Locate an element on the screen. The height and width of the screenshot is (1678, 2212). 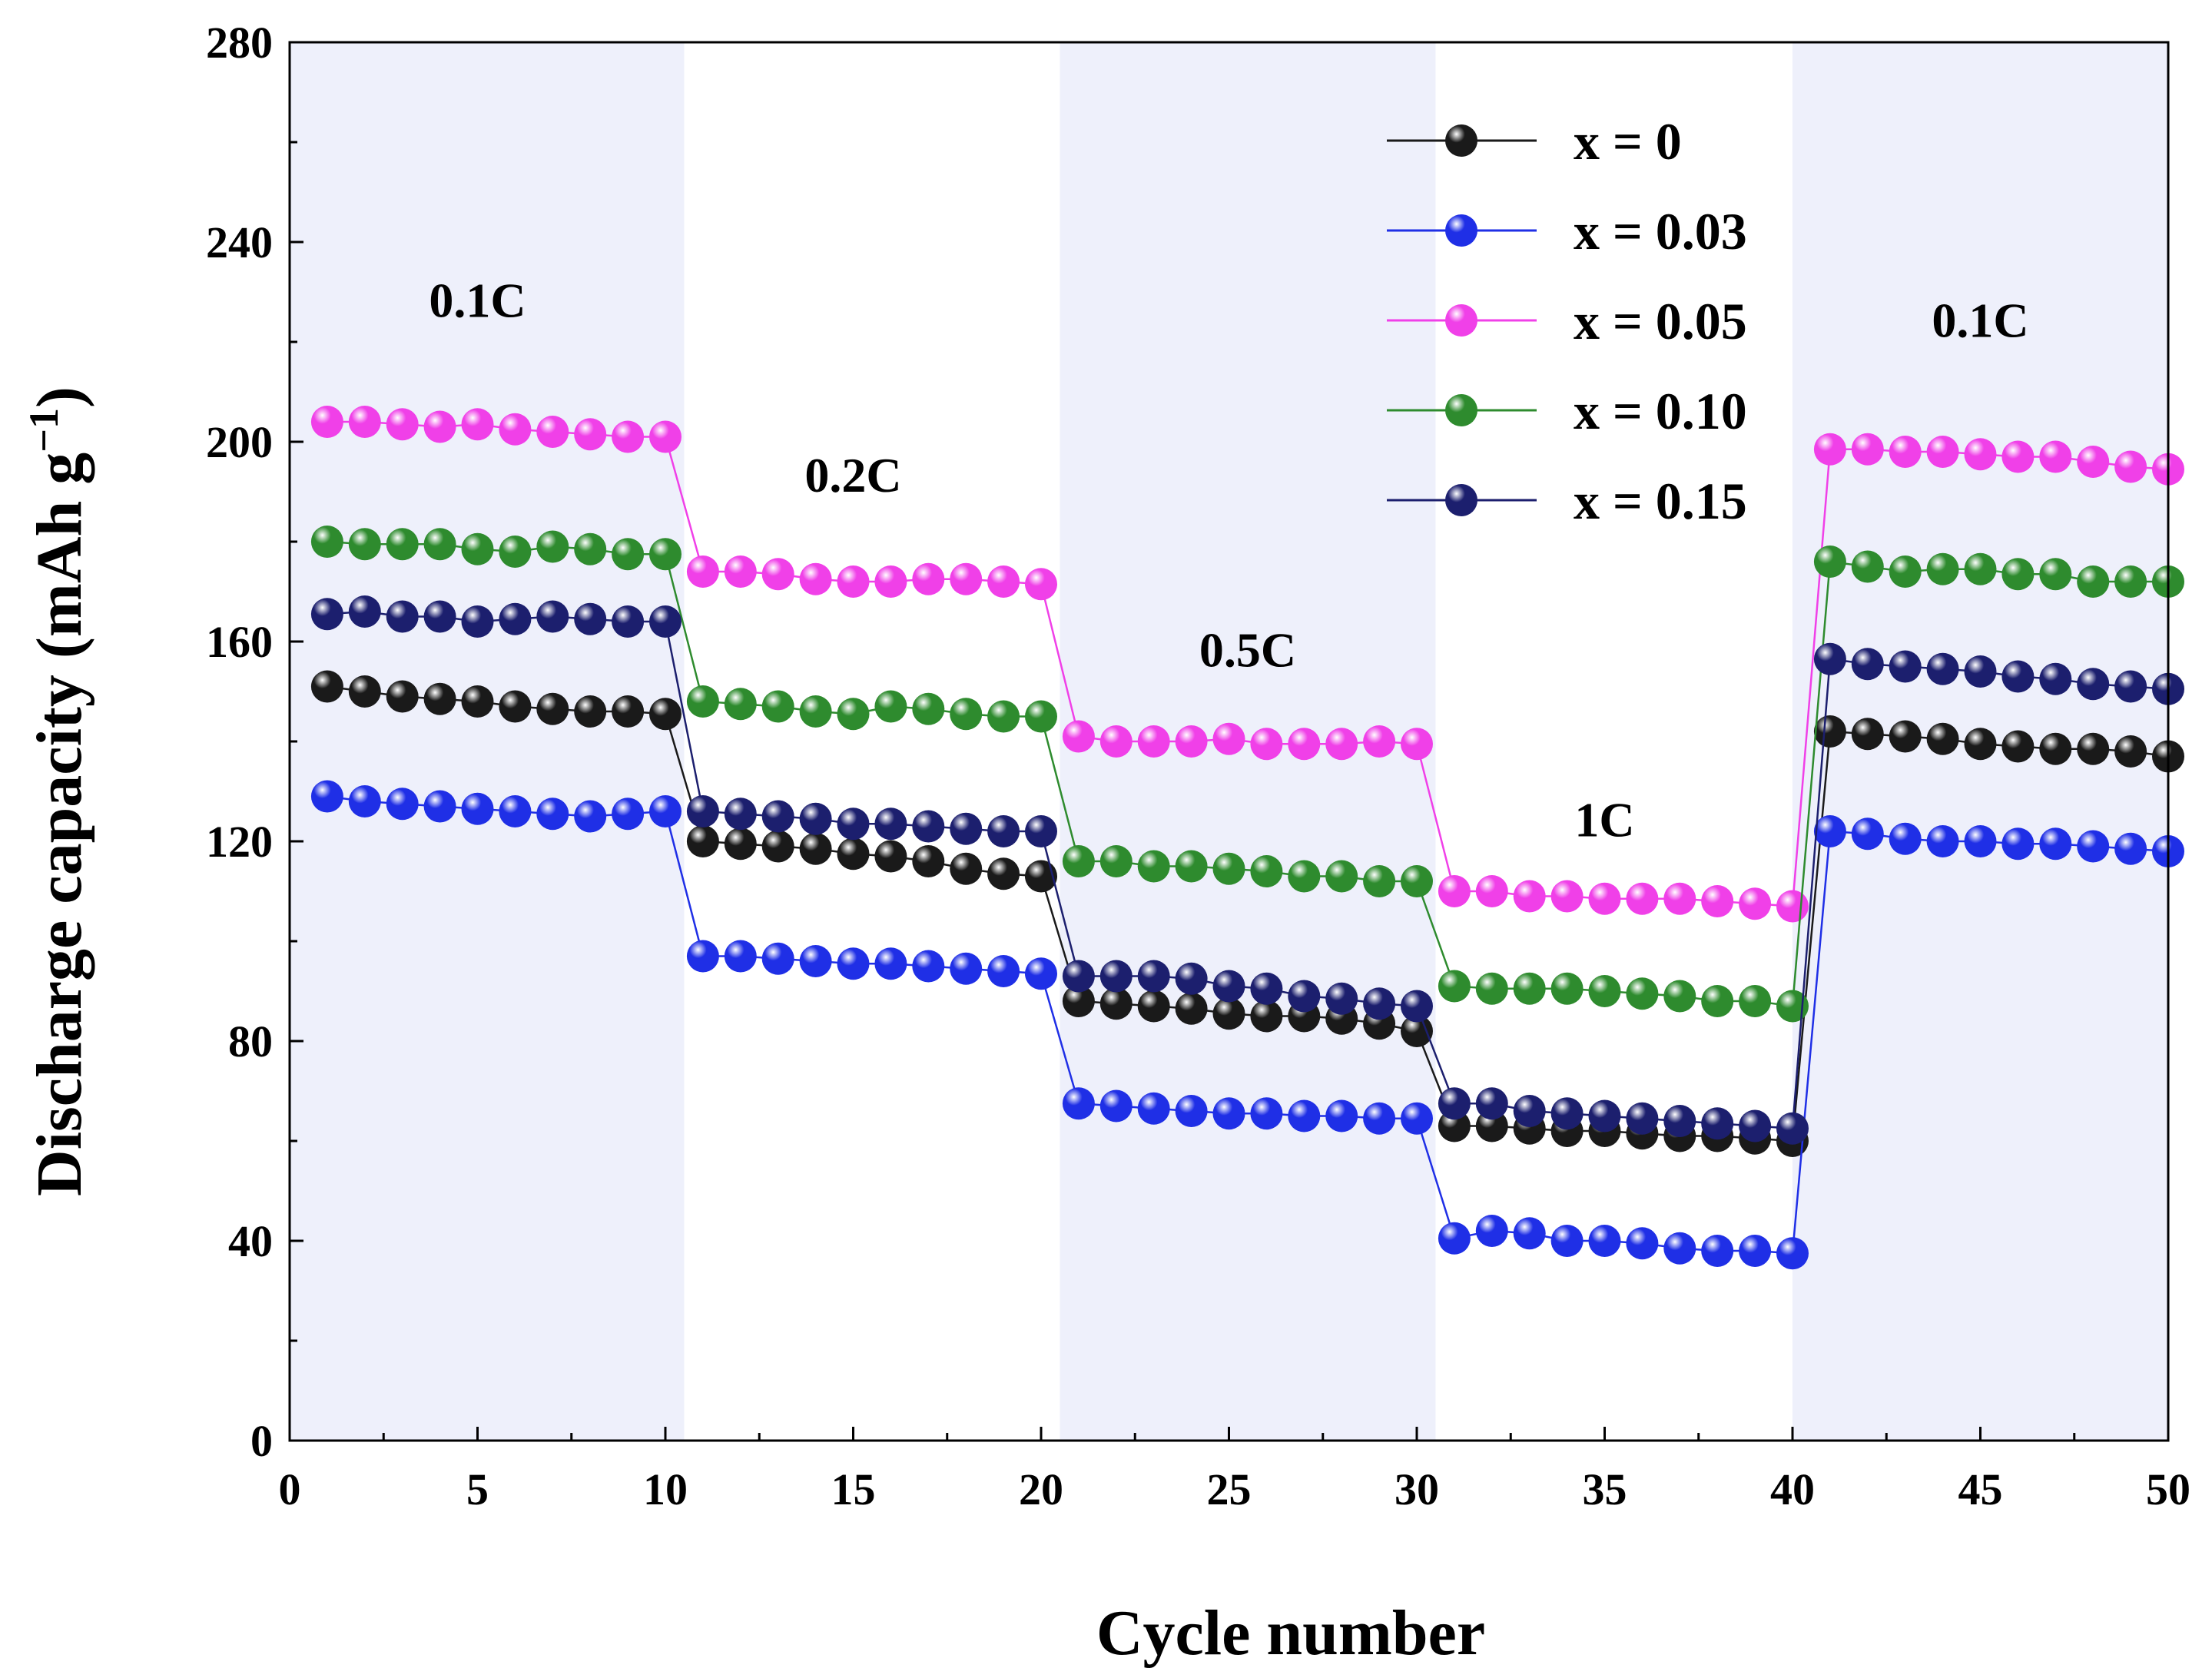
y-tick-label: 200 is located at coordinates (239, 442).